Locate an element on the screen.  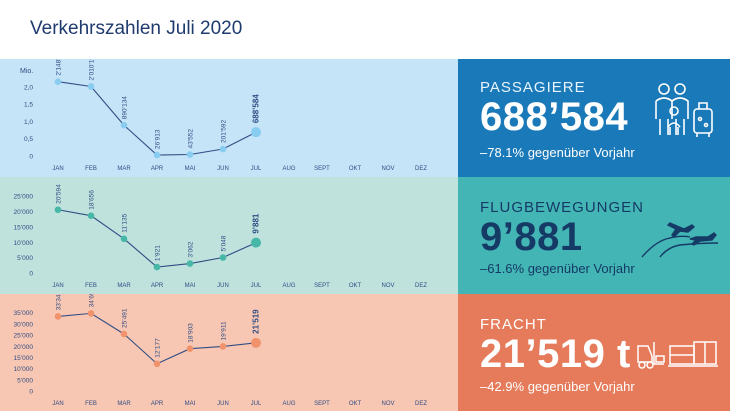
fracht-y-tick-label: 5’000 is located at coordinates (25, 380).